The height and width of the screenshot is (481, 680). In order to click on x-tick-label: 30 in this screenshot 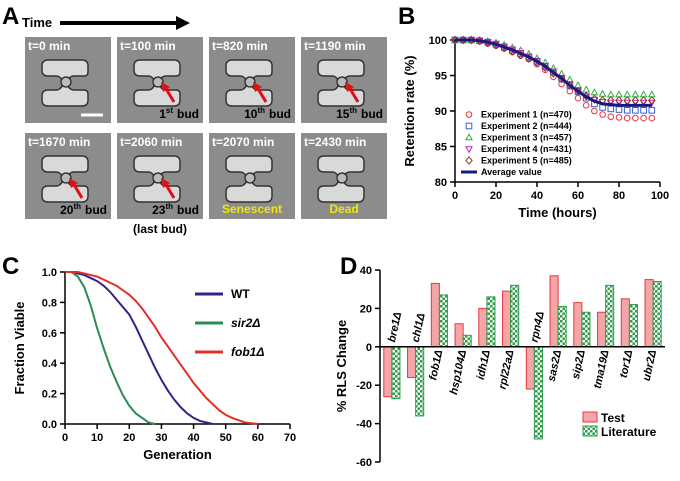, I will do `click(161, 438)`.